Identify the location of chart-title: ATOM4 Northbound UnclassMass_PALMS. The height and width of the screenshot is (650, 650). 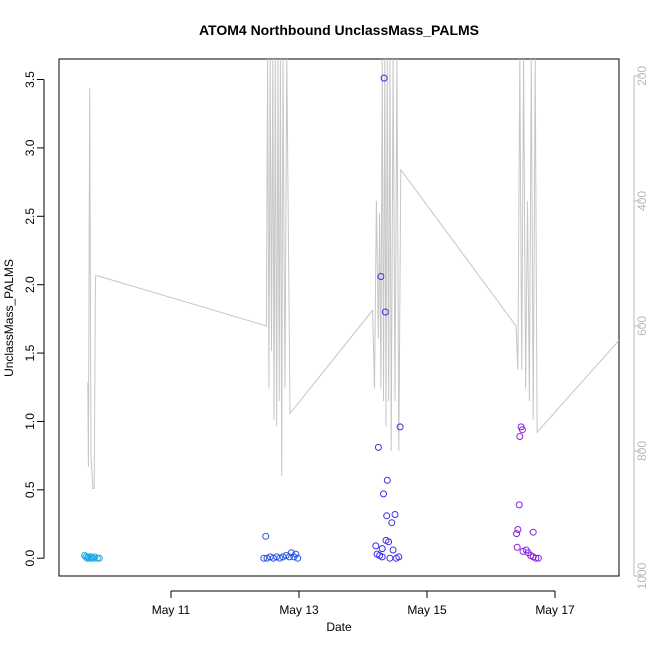
(339, 30).